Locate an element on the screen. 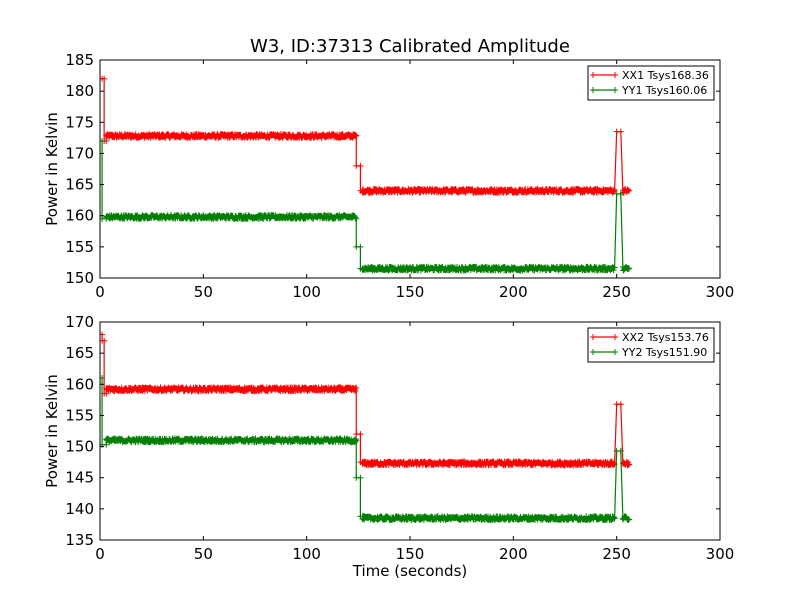  y-tick-label-2-6: 165 is located at coordinates (79, 353).